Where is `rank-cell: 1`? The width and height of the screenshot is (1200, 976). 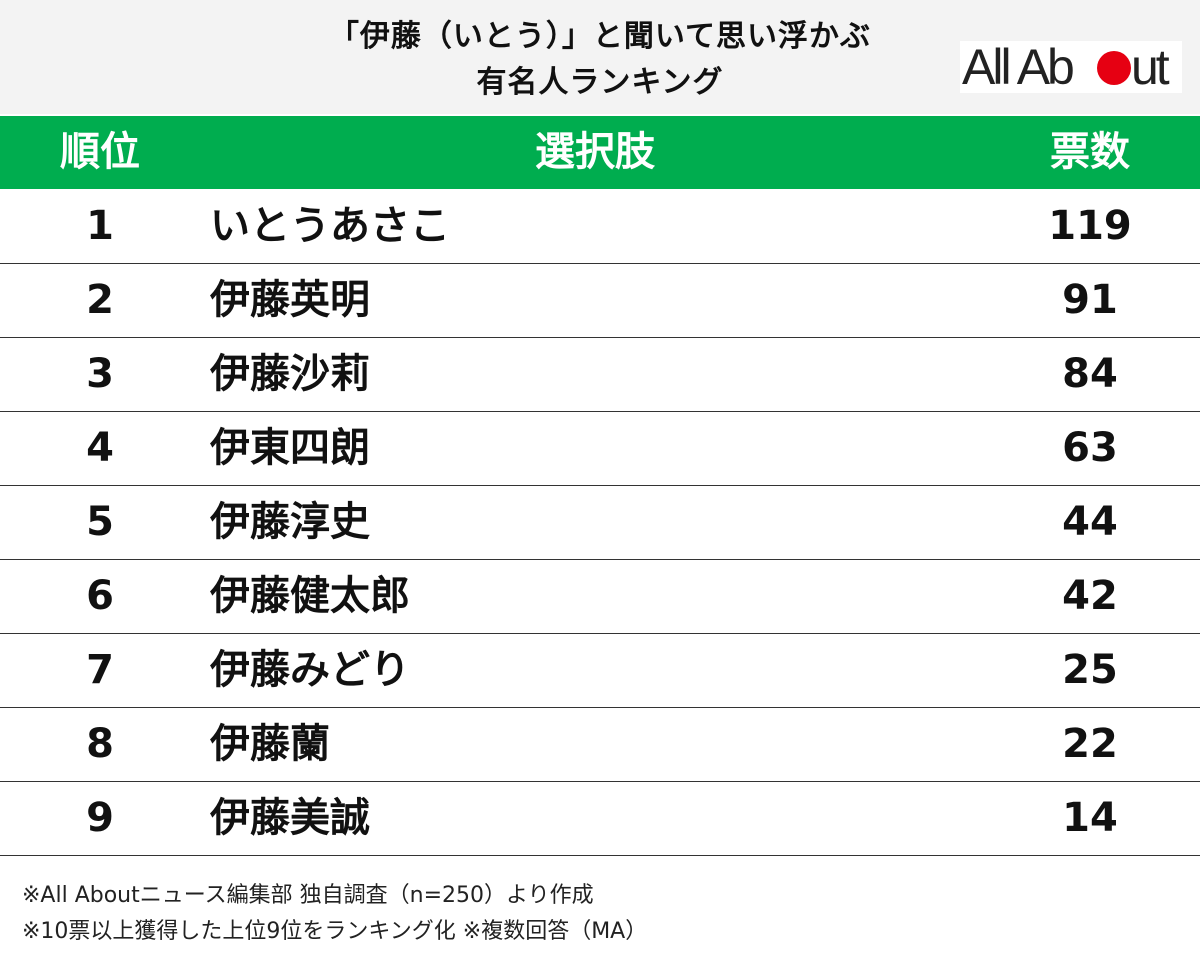 rank-cell: 1 is located at coordinates (100, 226).